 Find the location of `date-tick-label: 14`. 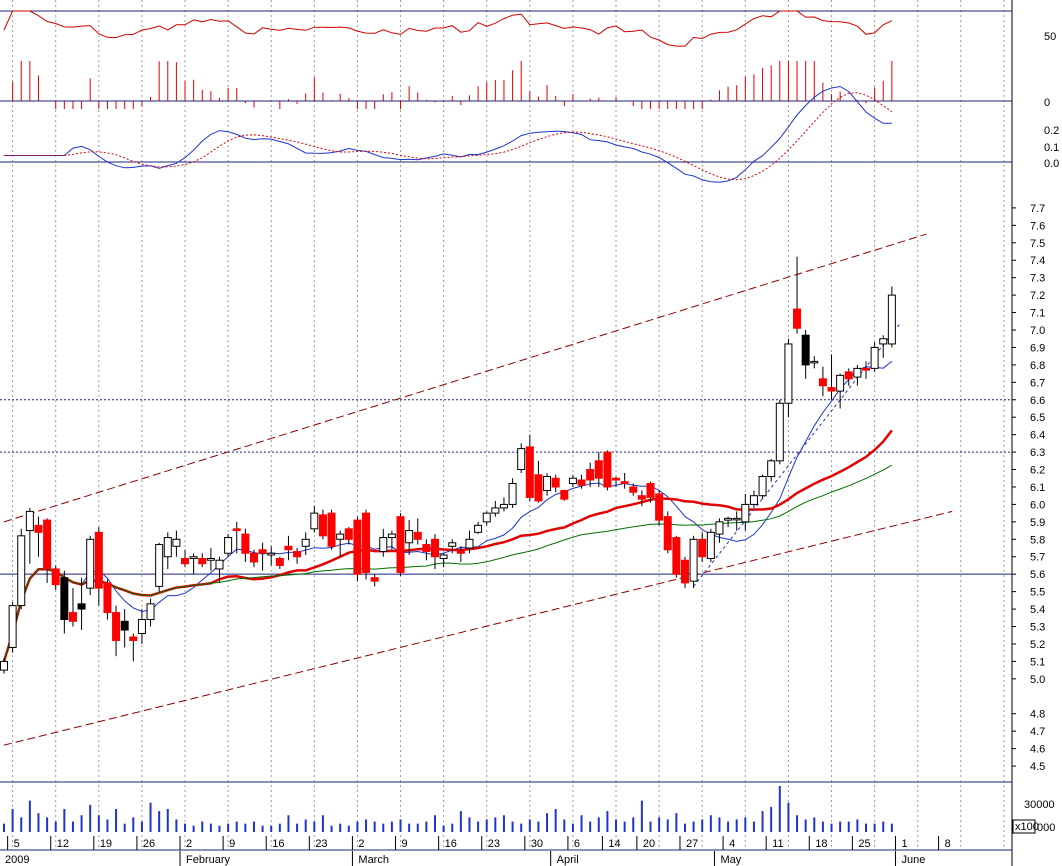

date-tick-label: 14 is located at coordinates (614, 844).